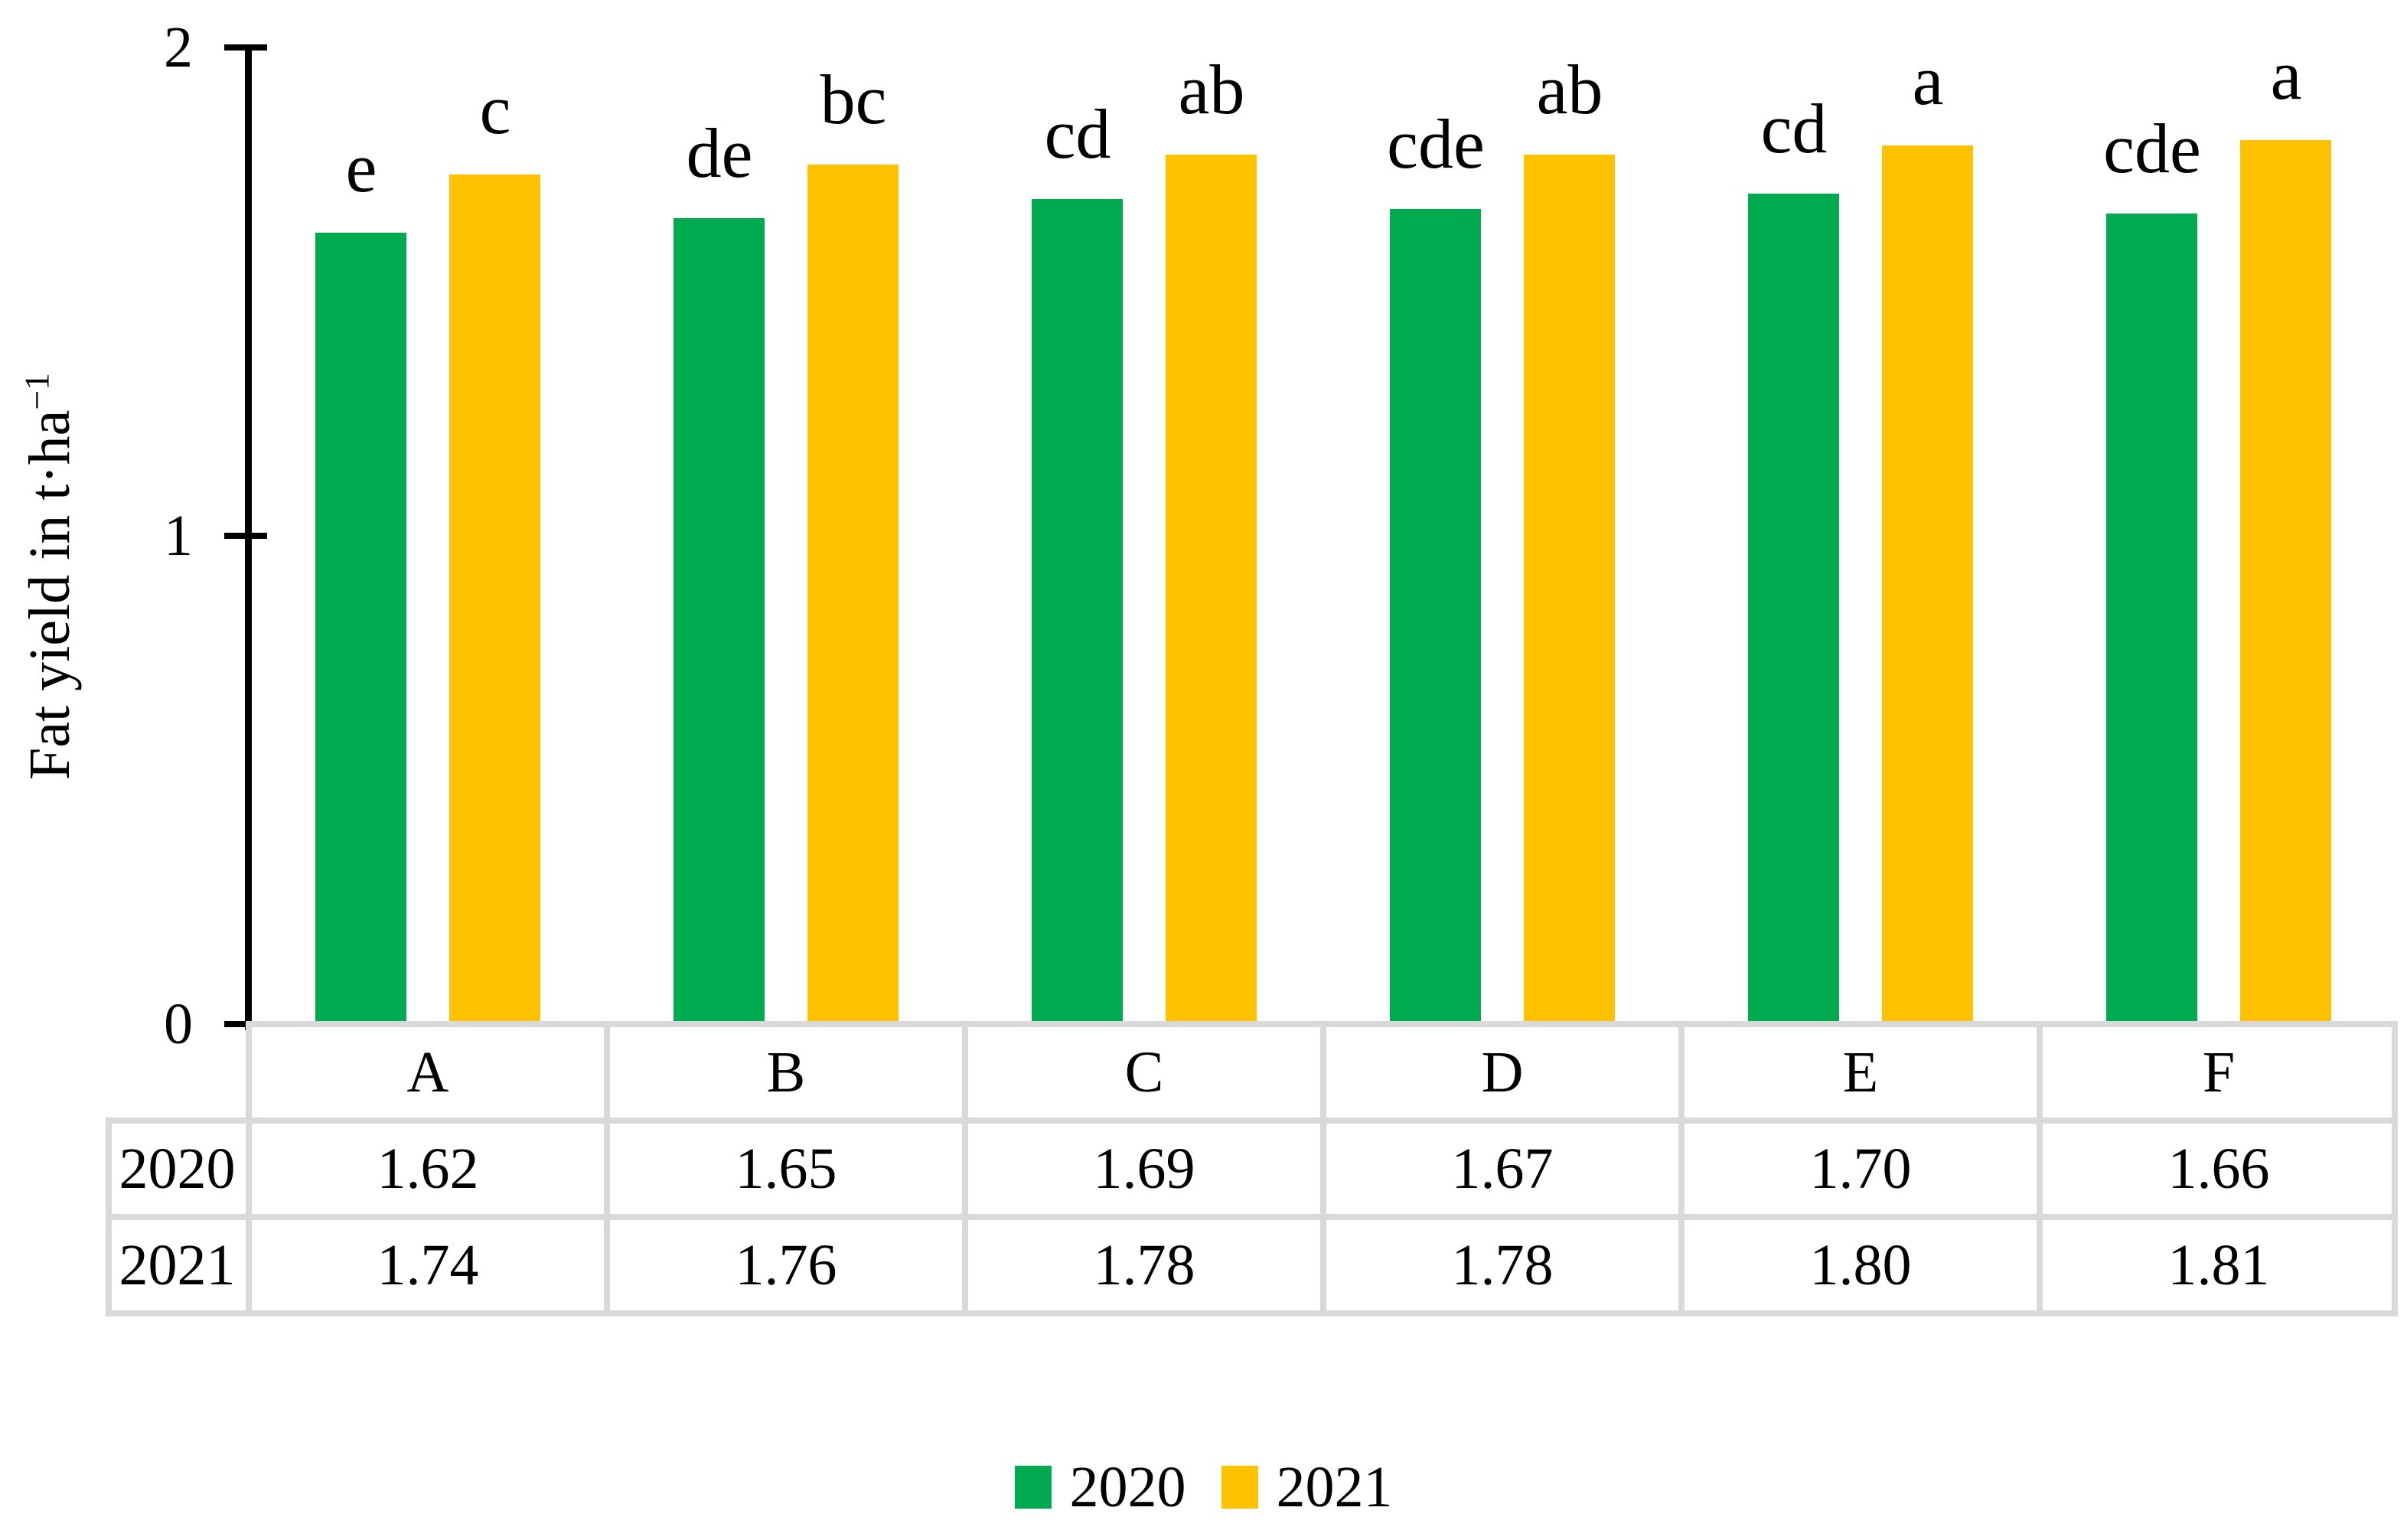 The width and height of the screenshot is (2407, 1540). I want to click on table-cell-2021-C: 1.78, so click(1144, 1265).